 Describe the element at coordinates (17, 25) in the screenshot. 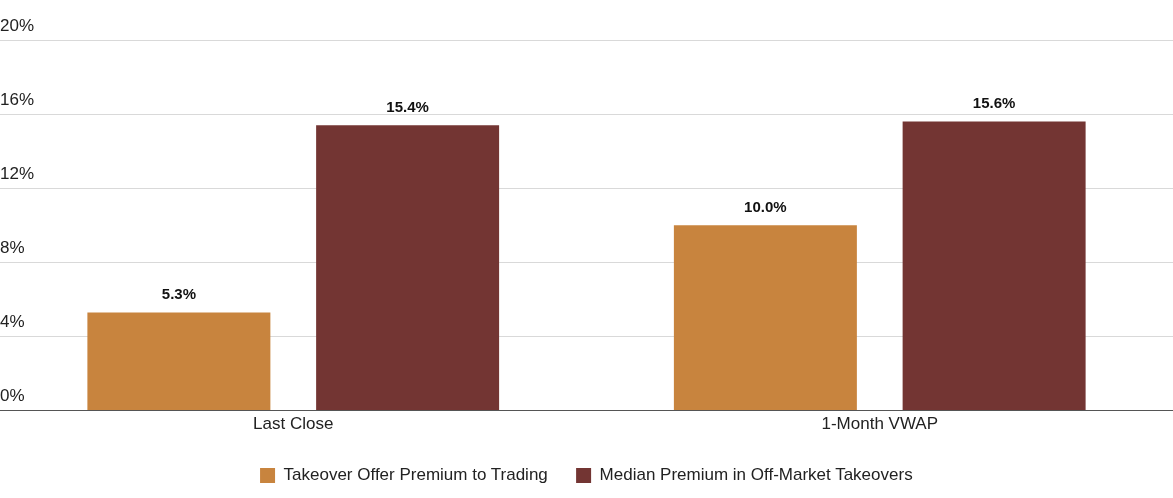

I see `y-tick-label: 20%` at that location.